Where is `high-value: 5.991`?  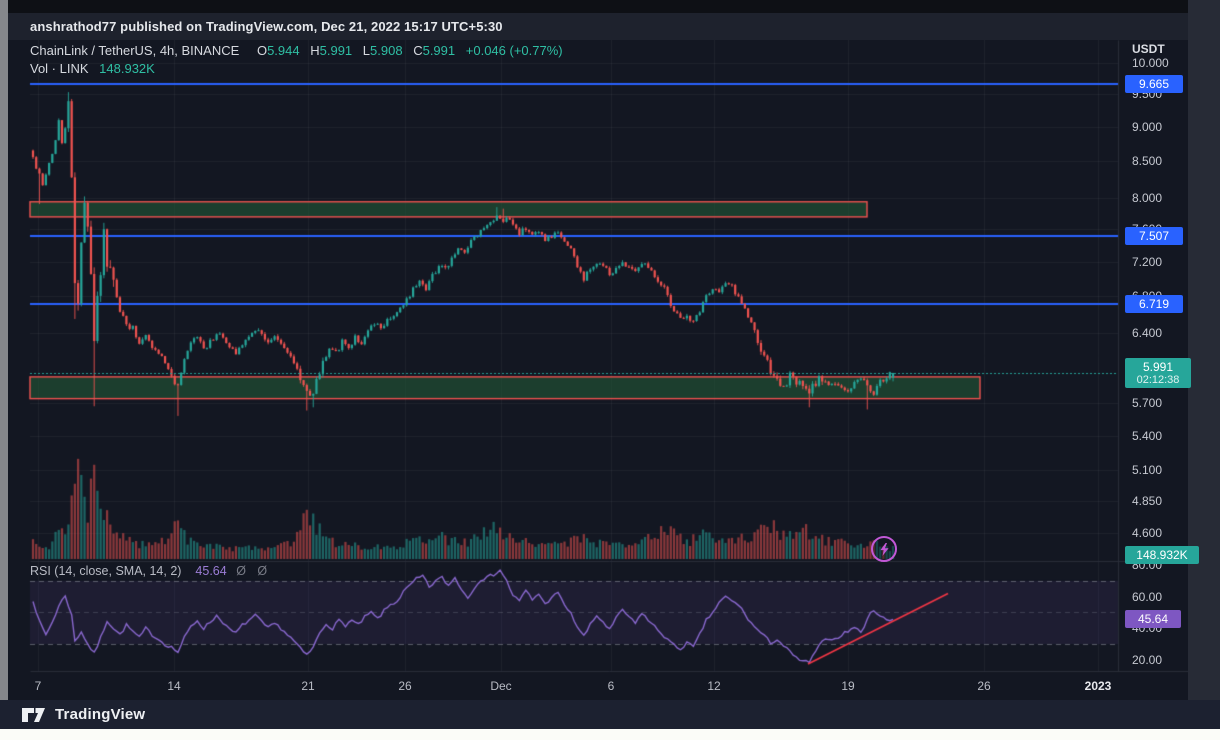
high-value: 5.991 is located at coordinates (336, 50).